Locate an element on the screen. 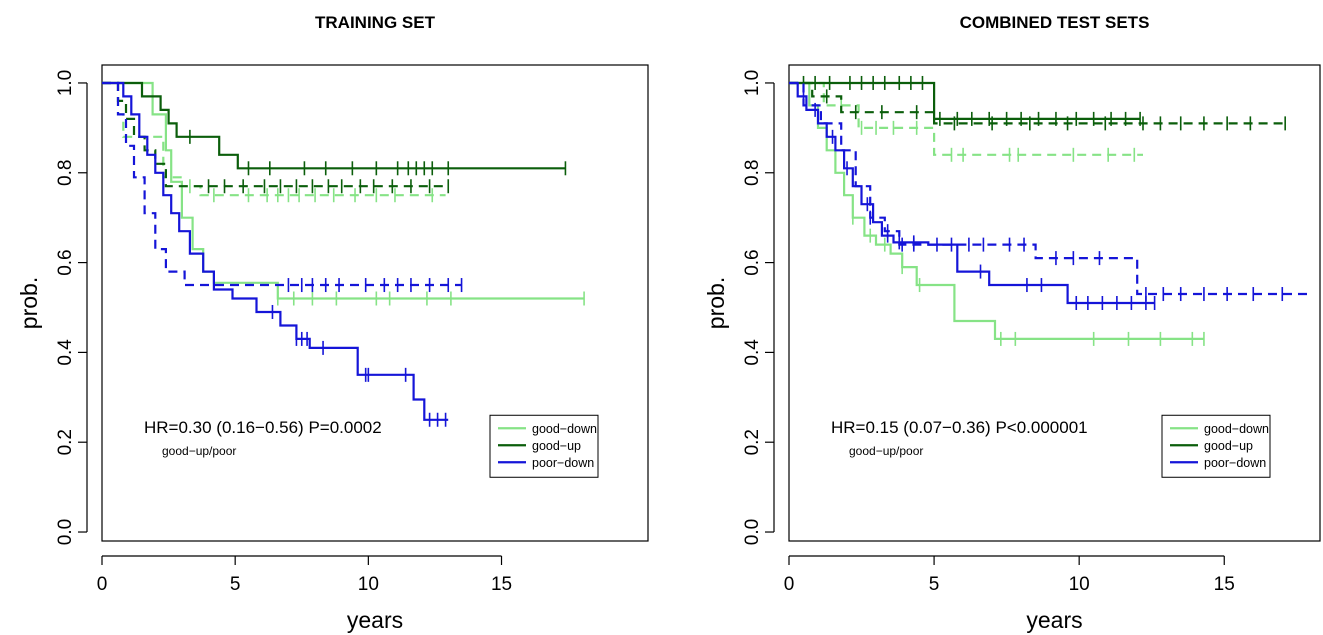 The image size is (1323, 635). series-poor-down-solid is located at coordinates (275, 254).